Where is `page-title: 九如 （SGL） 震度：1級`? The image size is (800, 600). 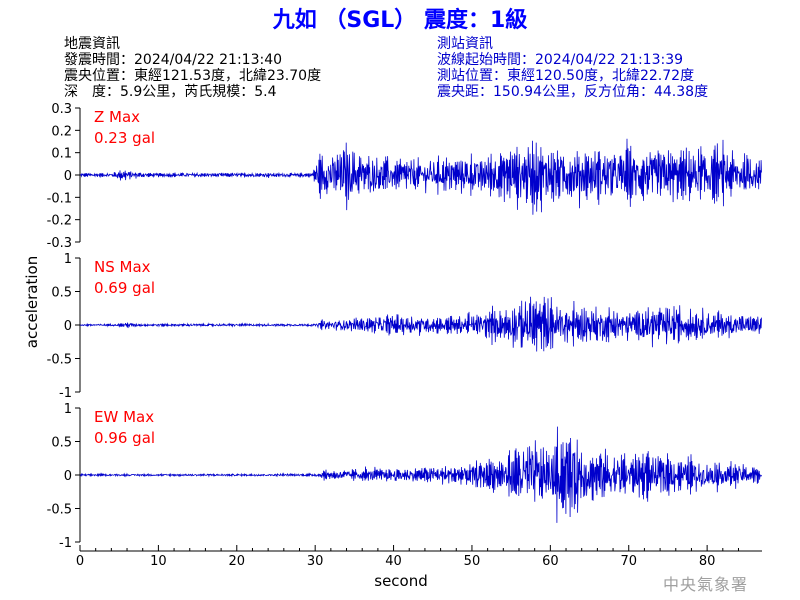
page-title: 九如 （SGL） 震度：1級 is located at coordinates (400, 20).